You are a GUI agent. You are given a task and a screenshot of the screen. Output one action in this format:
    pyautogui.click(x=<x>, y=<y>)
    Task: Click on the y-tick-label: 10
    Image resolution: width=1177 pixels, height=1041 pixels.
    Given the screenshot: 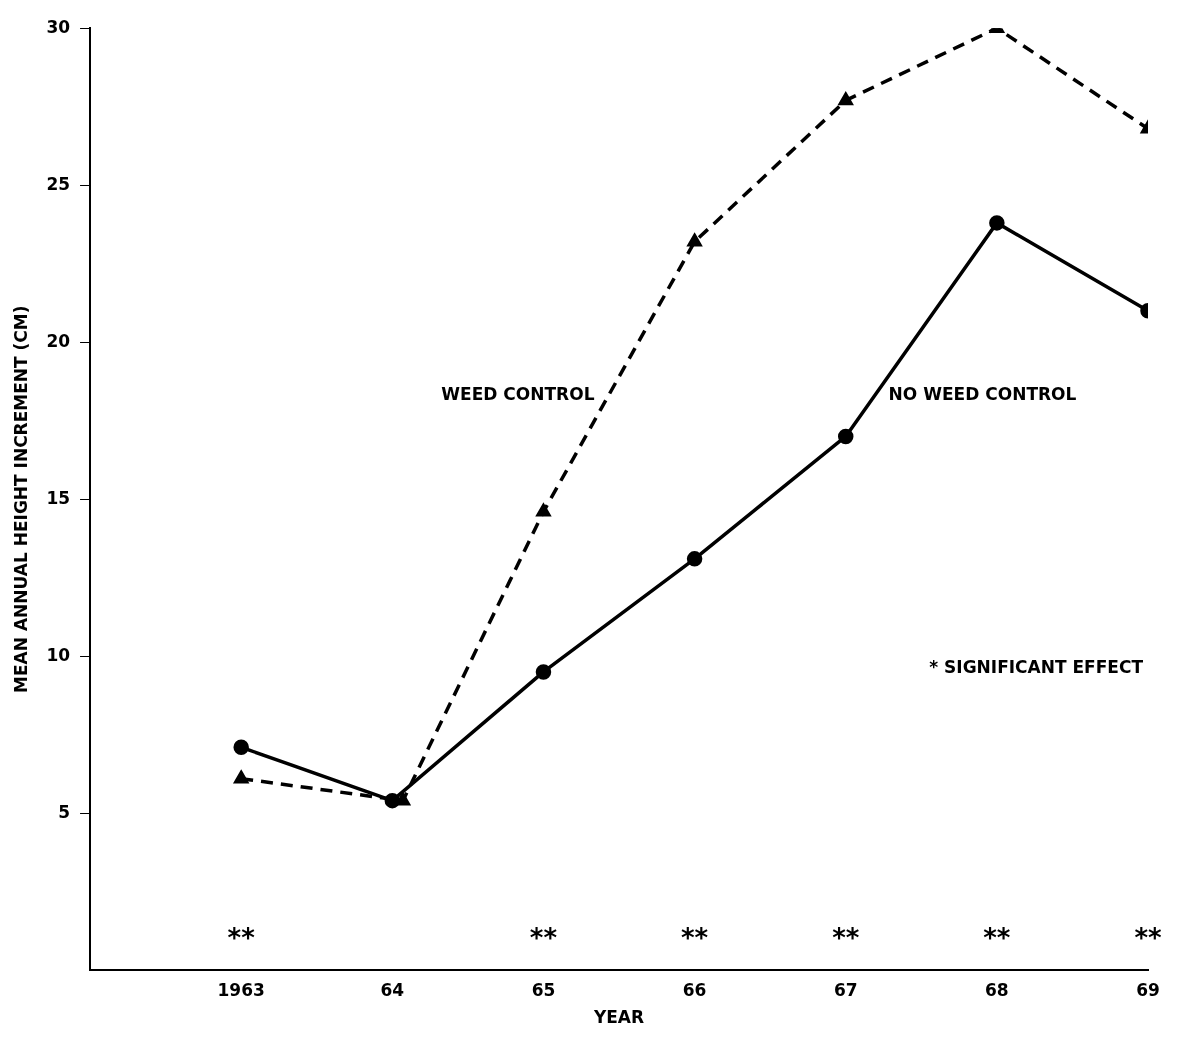 What is the action you would take?
    pyautogui.click(x=58, y=654)
    